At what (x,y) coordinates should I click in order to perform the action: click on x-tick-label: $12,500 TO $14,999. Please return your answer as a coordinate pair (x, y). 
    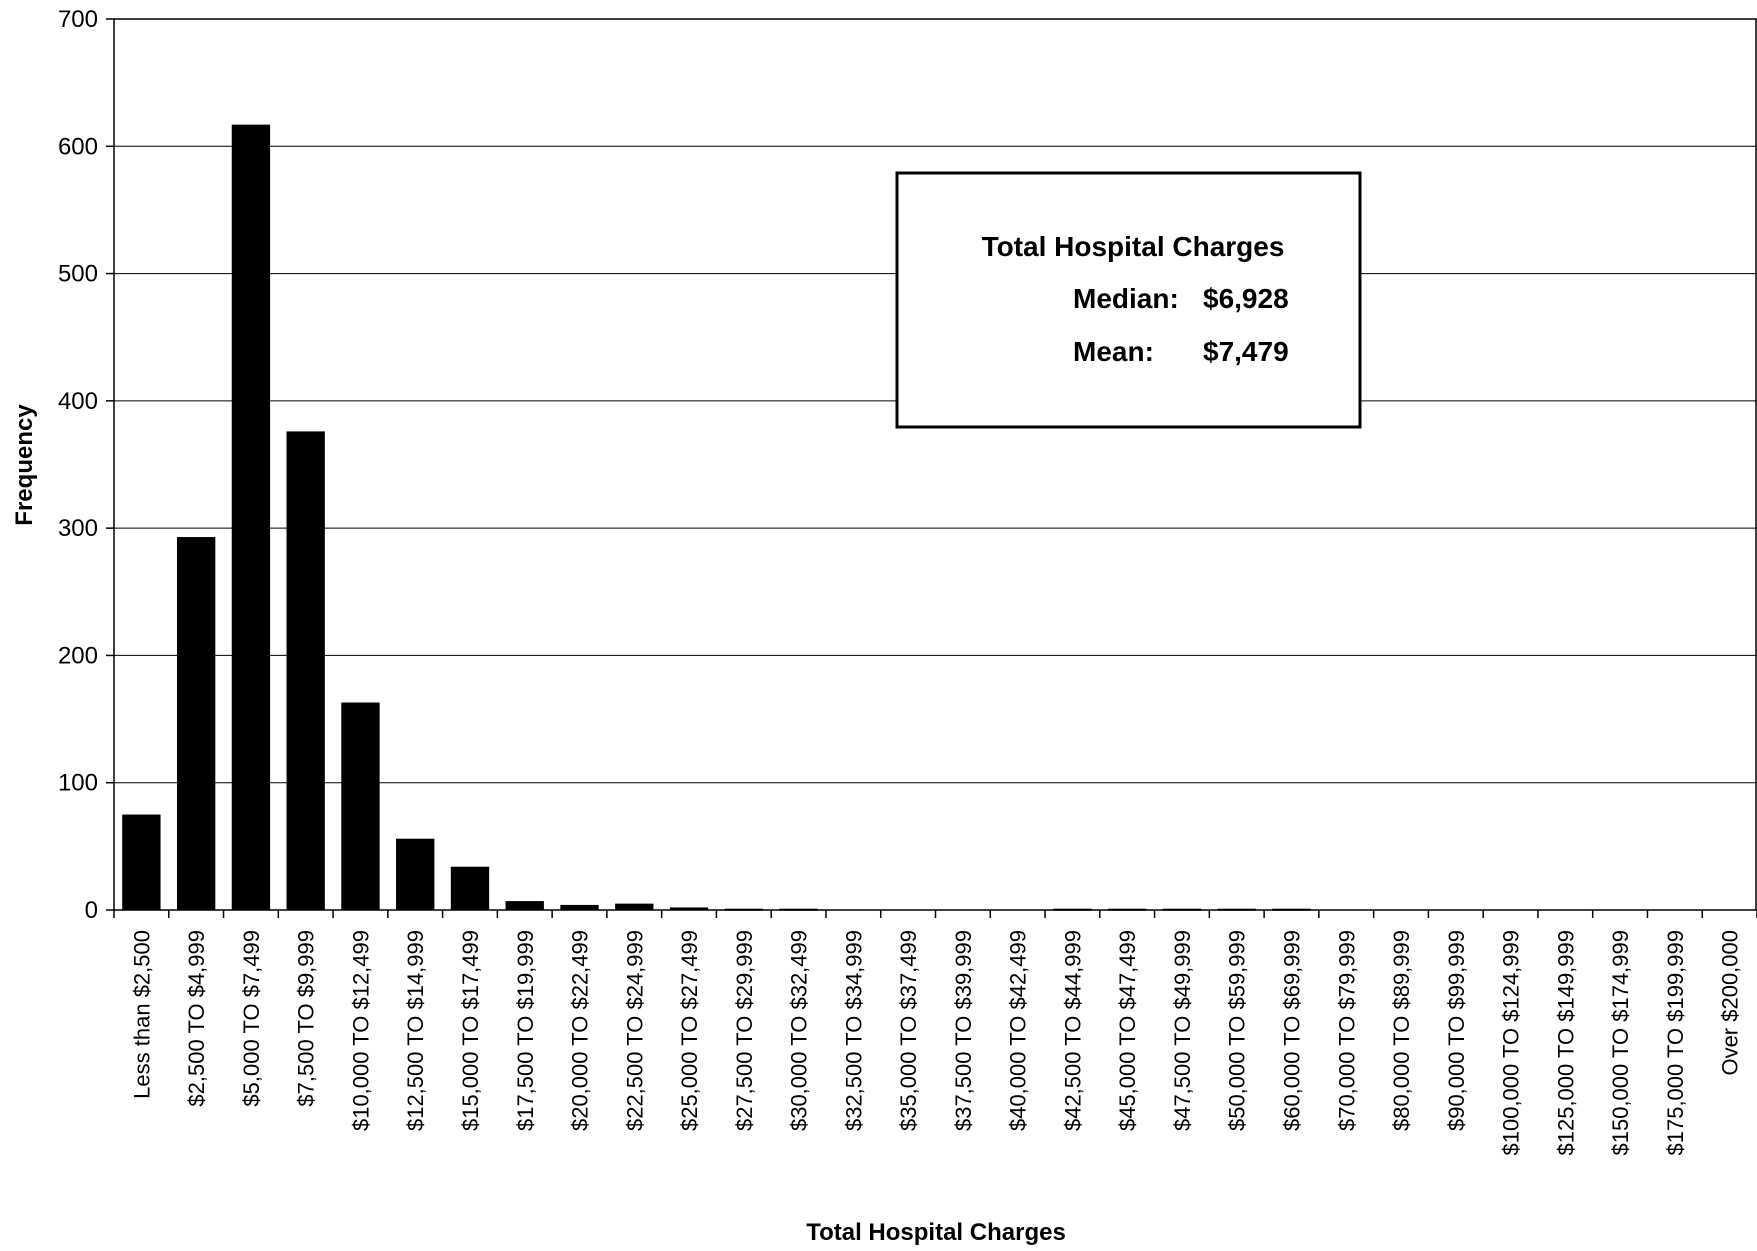
    Looking at the image, I should click on (415, 1030).